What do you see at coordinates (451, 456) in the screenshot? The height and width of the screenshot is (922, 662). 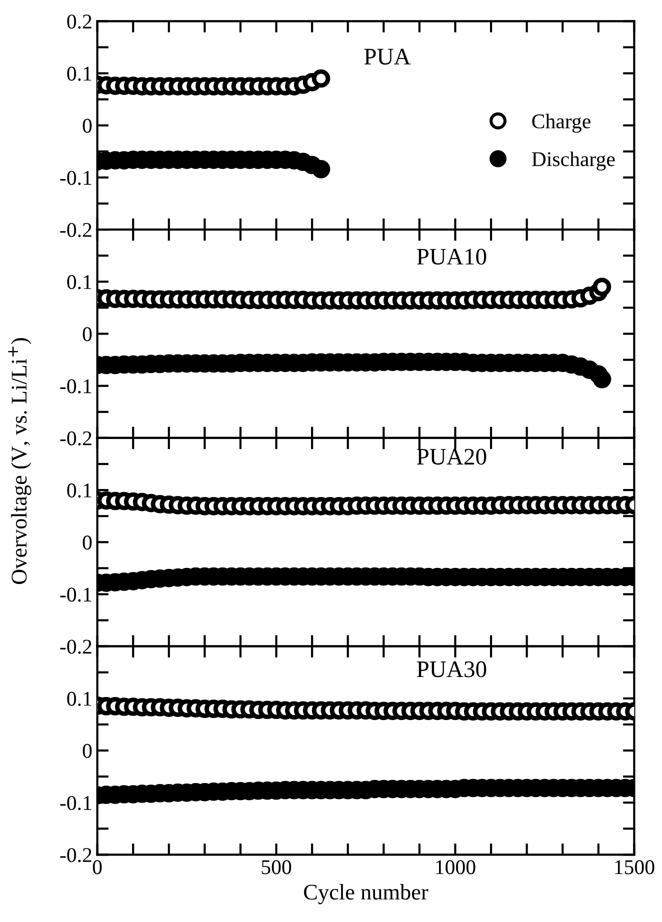 I see `annotation: PUA20` at bounding box center [451, 456].